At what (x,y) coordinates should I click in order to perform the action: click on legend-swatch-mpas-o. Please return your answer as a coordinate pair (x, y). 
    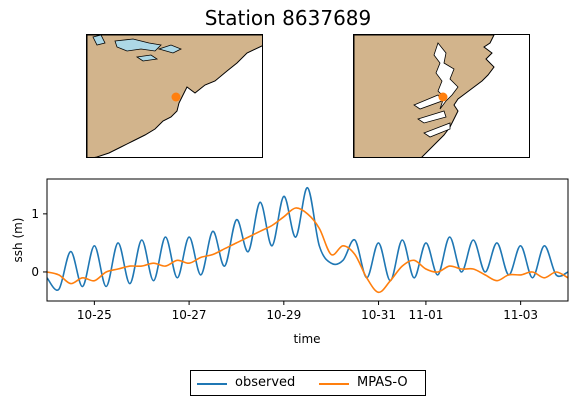
    Looking at the image, I should click on (334, 384).